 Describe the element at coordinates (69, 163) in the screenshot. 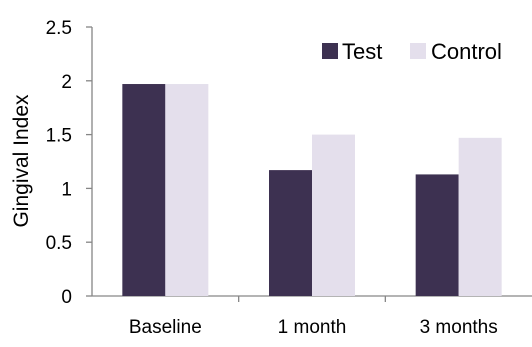

I see `y-axis: 0 0.5 1 1.5 2 2.5` at that location.